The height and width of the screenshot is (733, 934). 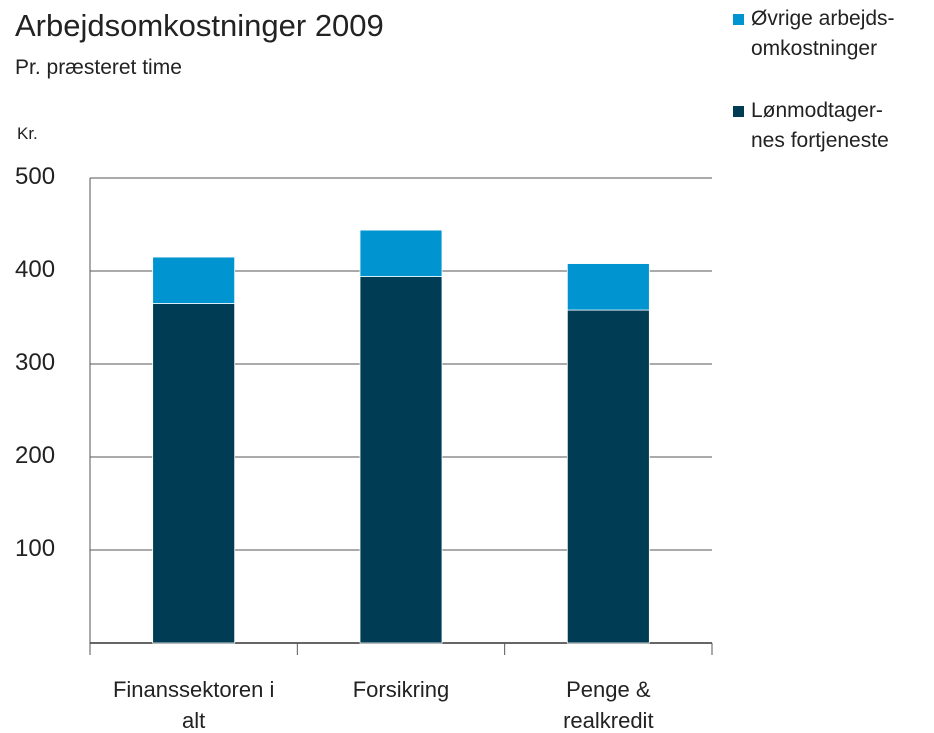 I want to click on y-tick-label: 400, so click(x=35, y=269).